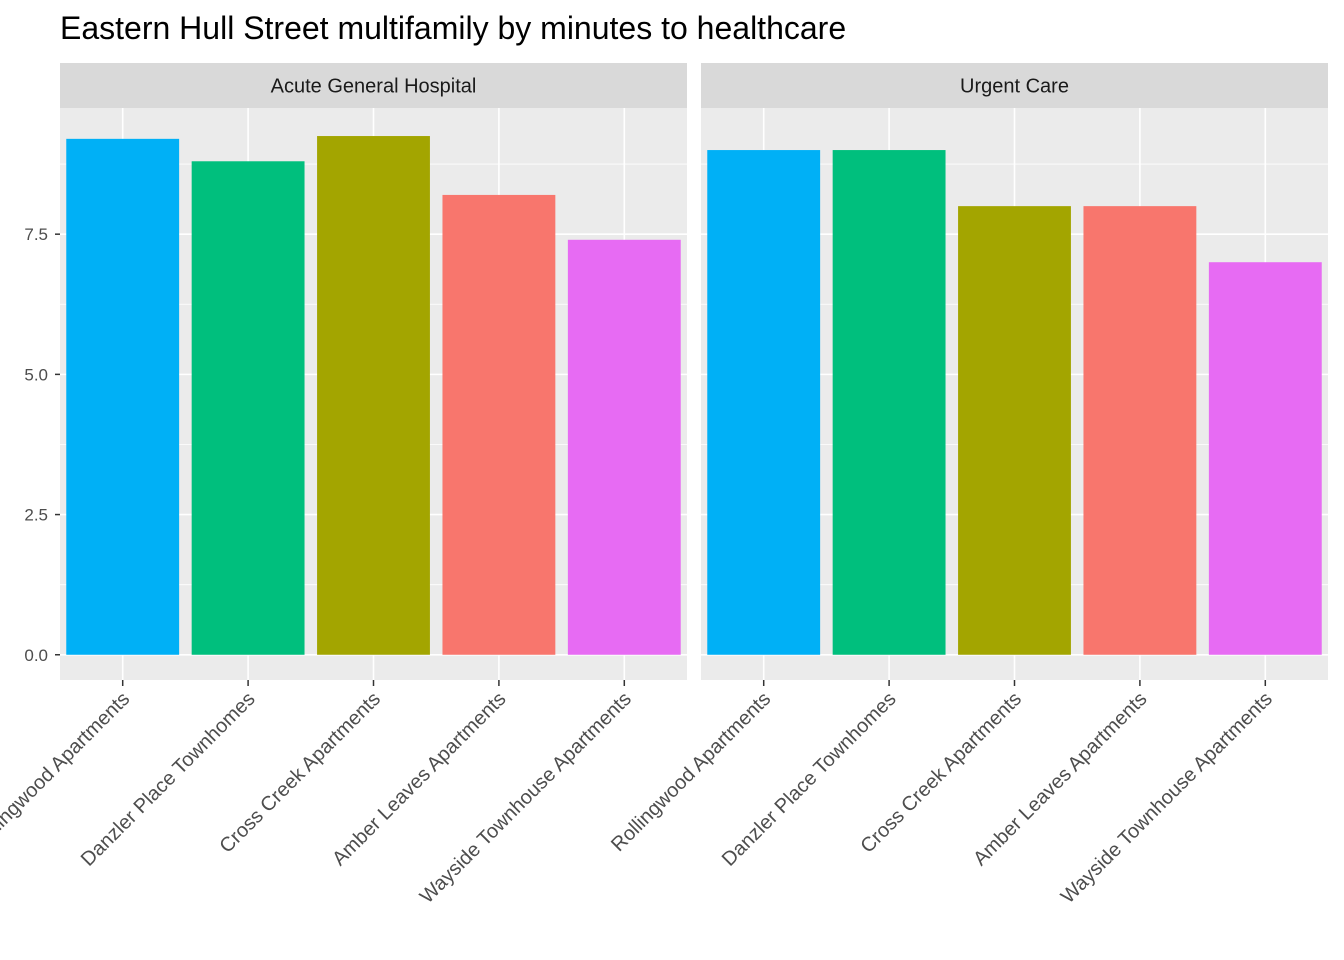  What do you see at coordinates (36, 374) in the screenshot?
I see `y-tick-label: 5.0` at bounding box center [36, 374].